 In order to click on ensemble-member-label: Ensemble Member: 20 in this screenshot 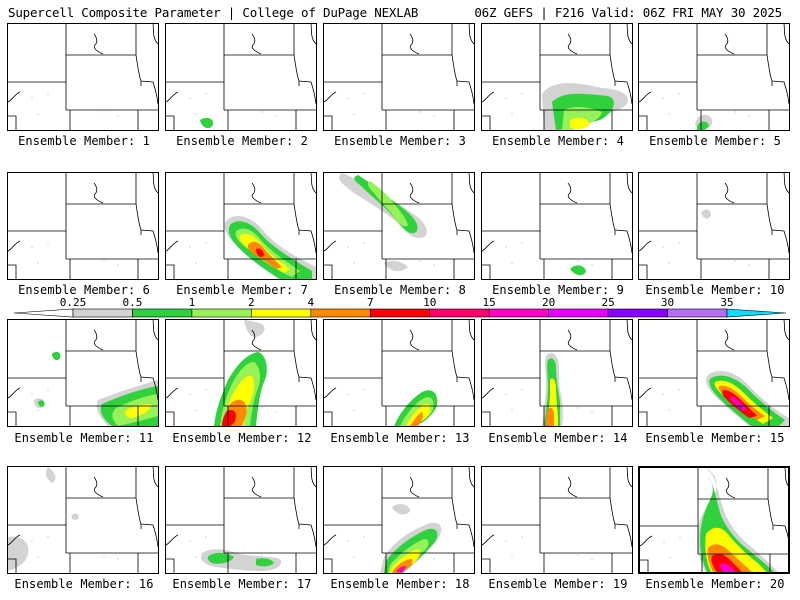, I will do `click(715, 584)`.